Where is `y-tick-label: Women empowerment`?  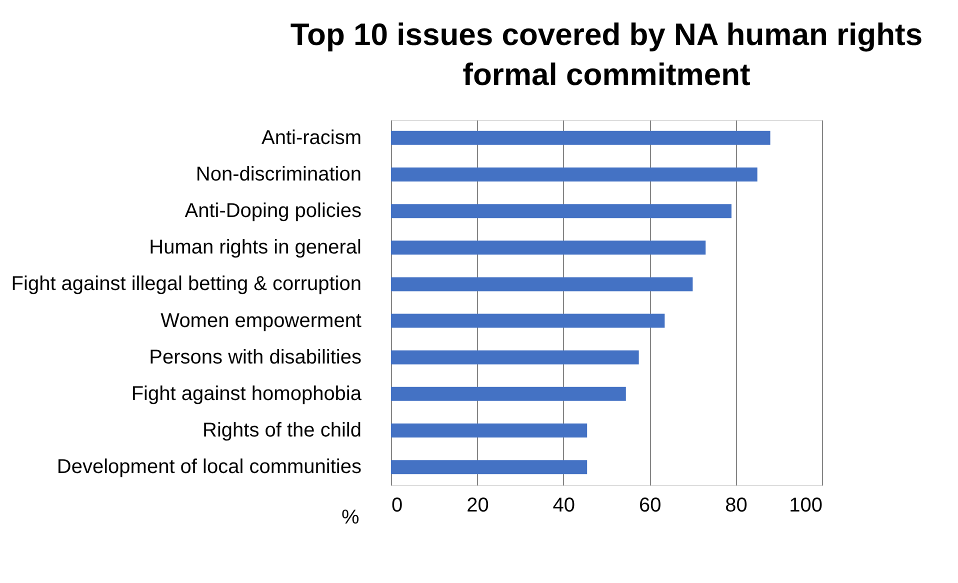
y-tick-label: Women empowerment is located at coordinates (261, 321).